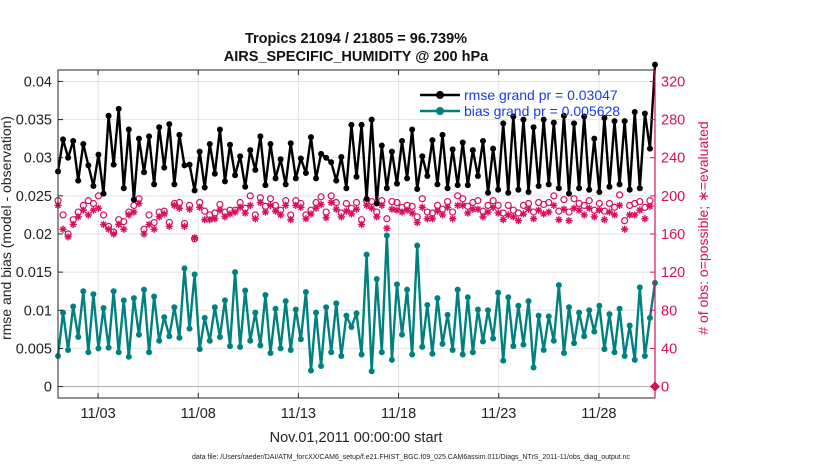  I want to click on chart-subtitle: AIRS_SPECIFIC_HUMIDITY @ 200 hPa, so click(356, 57).